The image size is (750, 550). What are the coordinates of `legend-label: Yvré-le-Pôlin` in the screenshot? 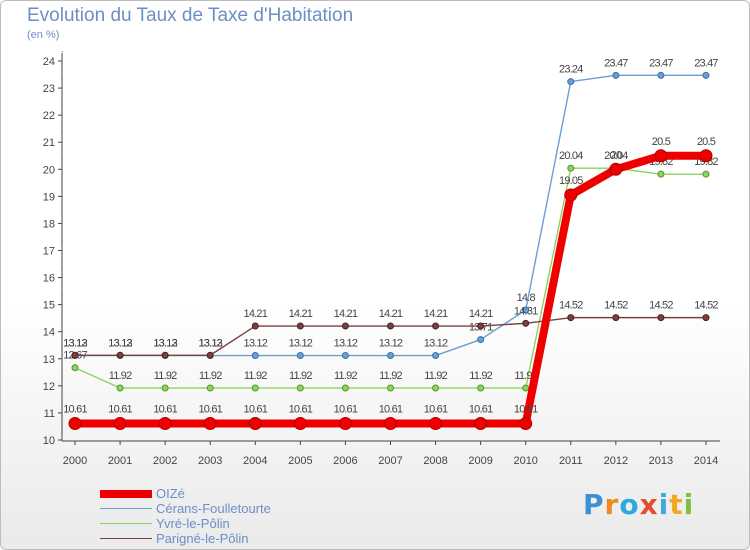 It's located at (193, 523).